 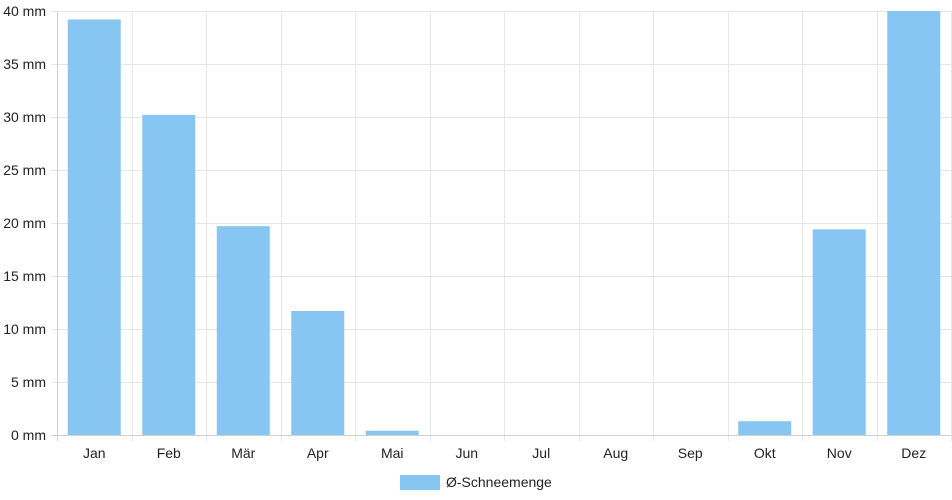 What do you see at coordinates (615, 453) in the screenshot?
I see `x-tick-label: Aug` at bounding box center [615, 453].